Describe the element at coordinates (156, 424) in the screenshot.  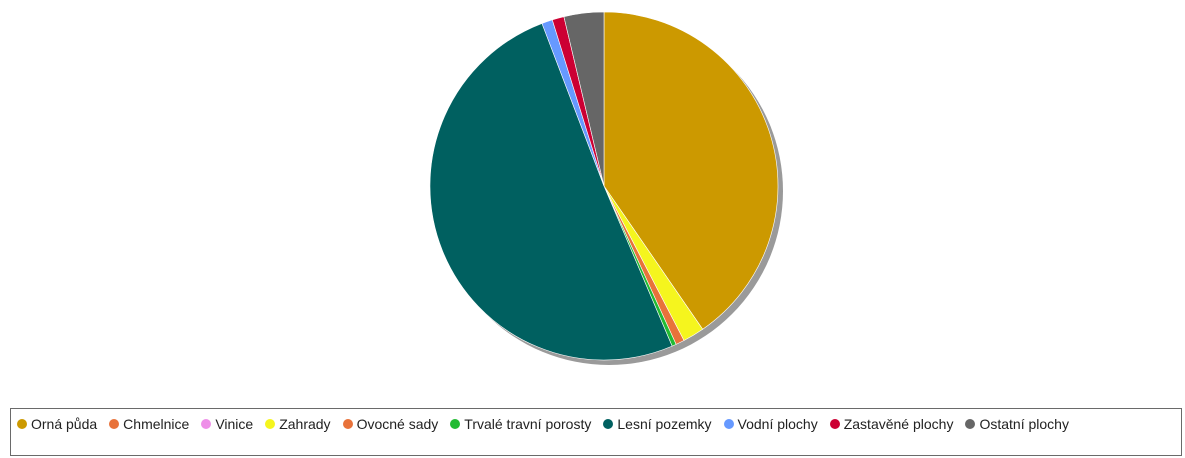
I see `legend-label: Chmelnice` at that location.